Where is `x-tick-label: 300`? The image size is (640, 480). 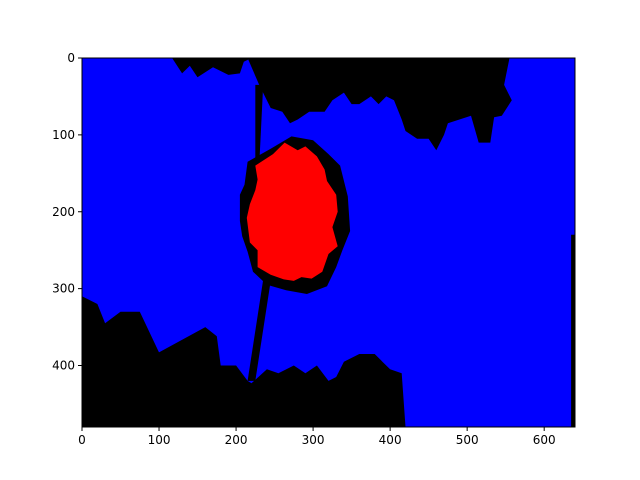
x-tick-label: 300 is located at coordinates (313, 440).